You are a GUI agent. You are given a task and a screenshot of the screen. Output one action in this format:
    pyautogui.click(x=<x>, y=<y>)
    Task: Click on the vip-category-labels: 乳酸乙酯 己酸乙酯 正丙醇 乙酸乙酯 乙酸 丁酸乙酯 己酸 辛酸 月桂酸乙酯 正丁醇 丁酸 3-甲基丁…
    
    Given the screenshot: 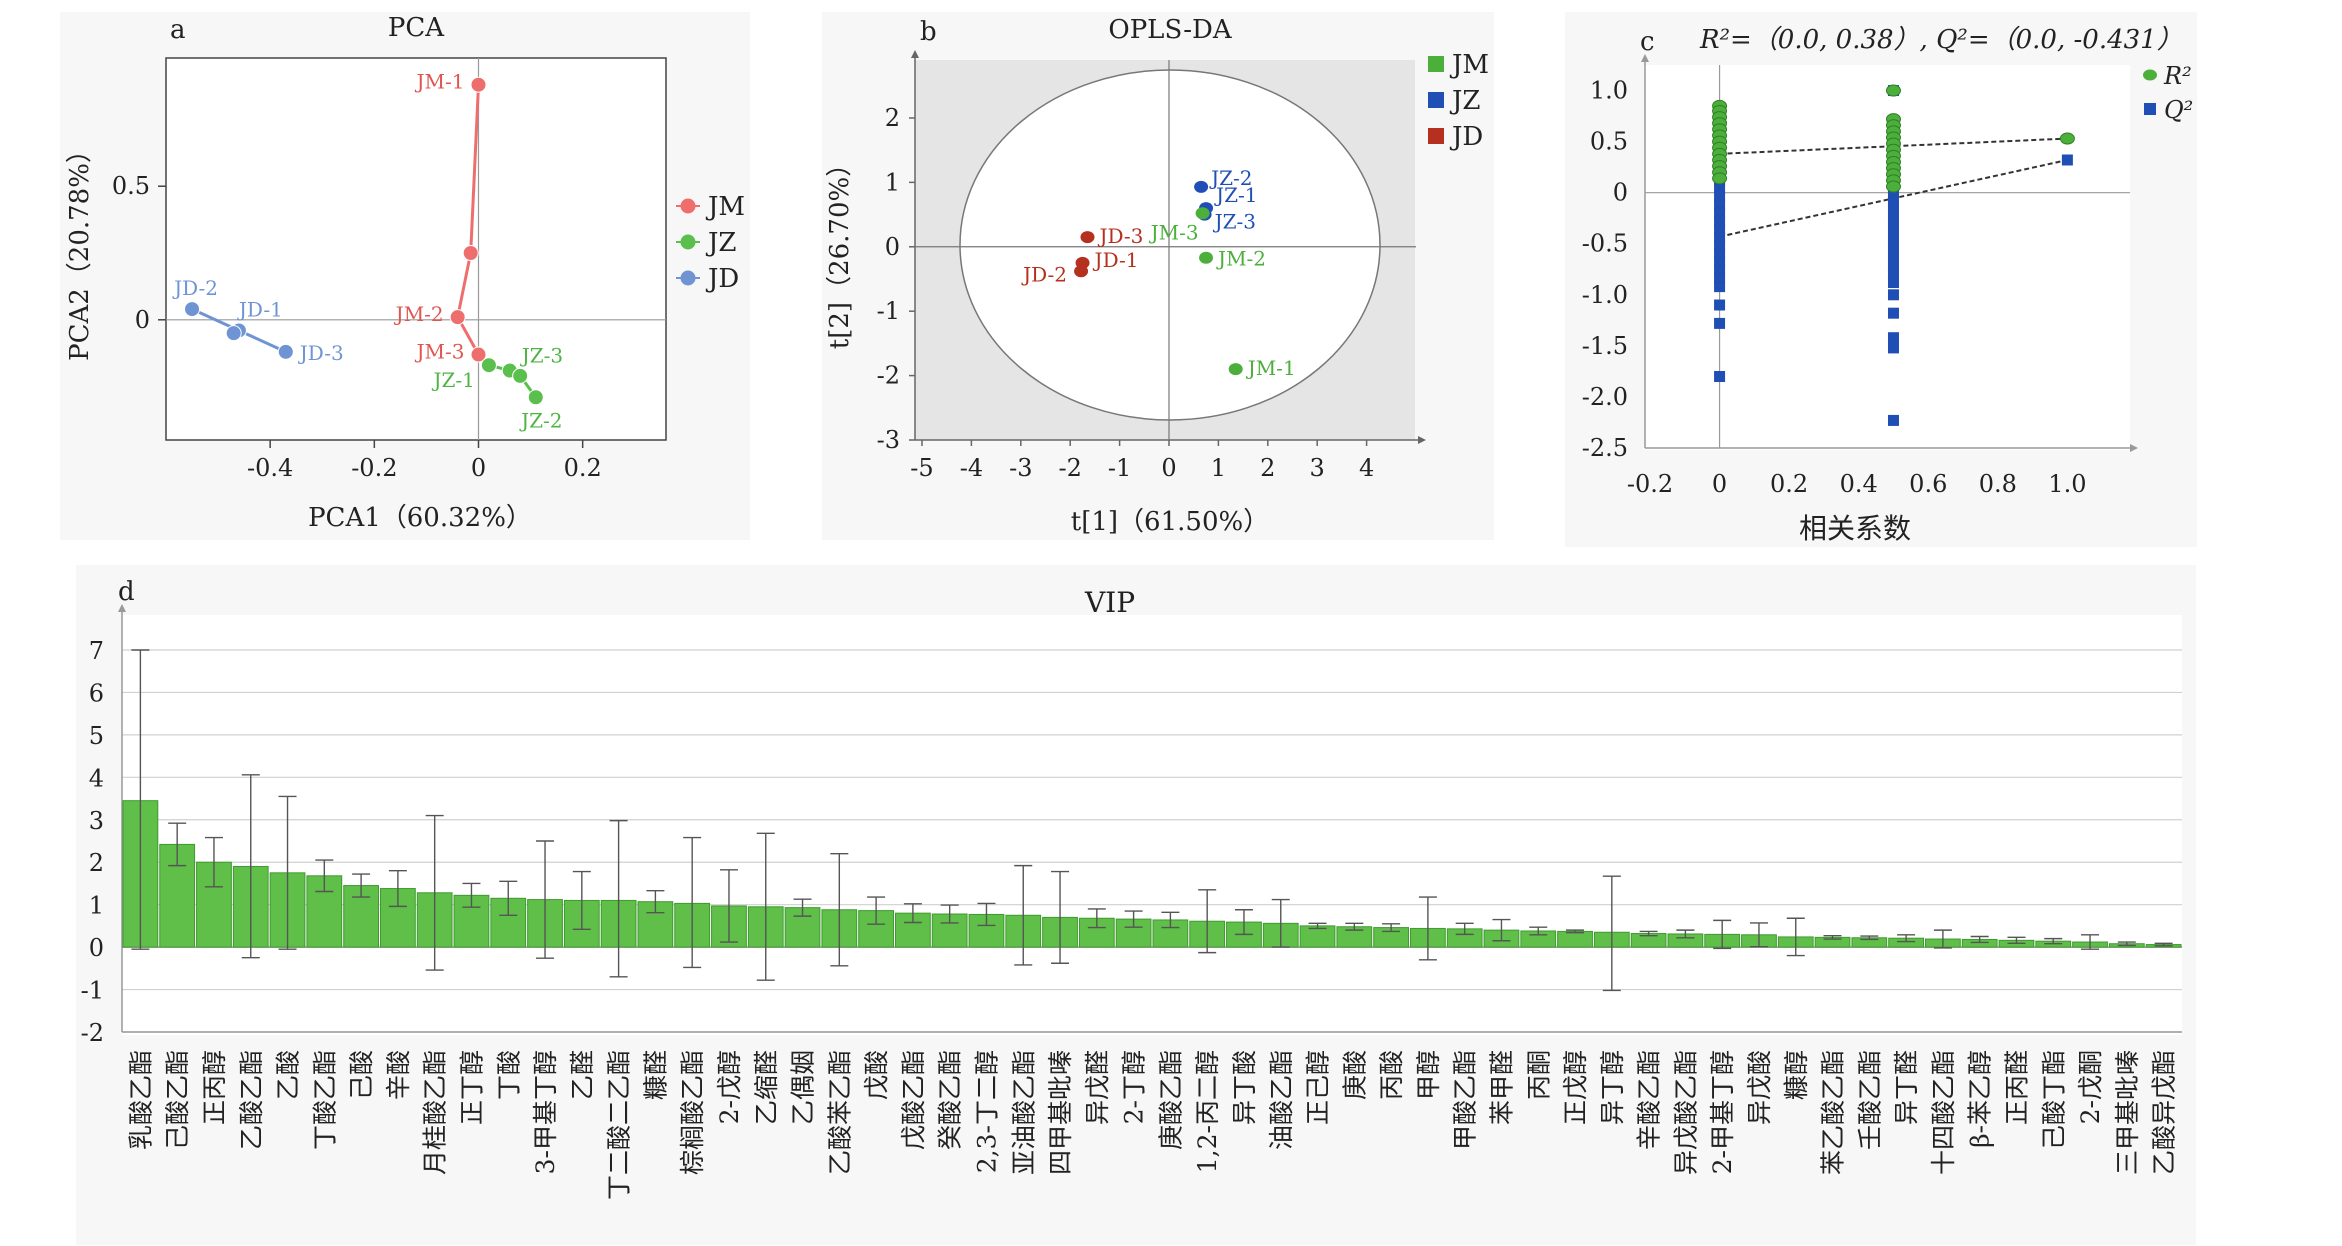 What is the action you would take?
    pyautogui.click(x=1152, y=1125)
    